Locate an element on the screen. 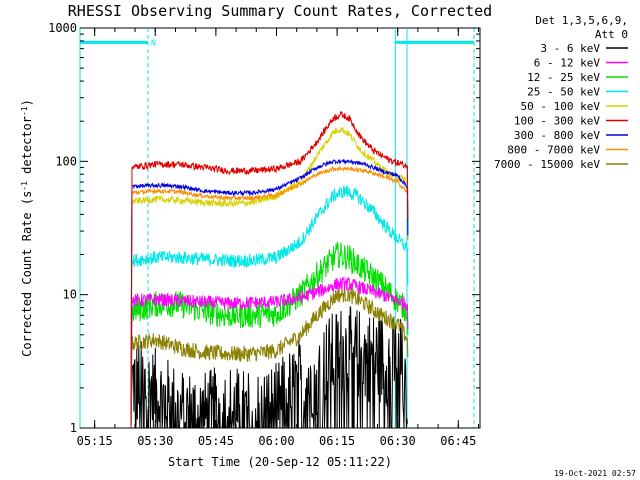 The width and height of the screenshot is (640, 480). legend-item-label: 800 - 7000 keV is located at coordinates (553, 150).